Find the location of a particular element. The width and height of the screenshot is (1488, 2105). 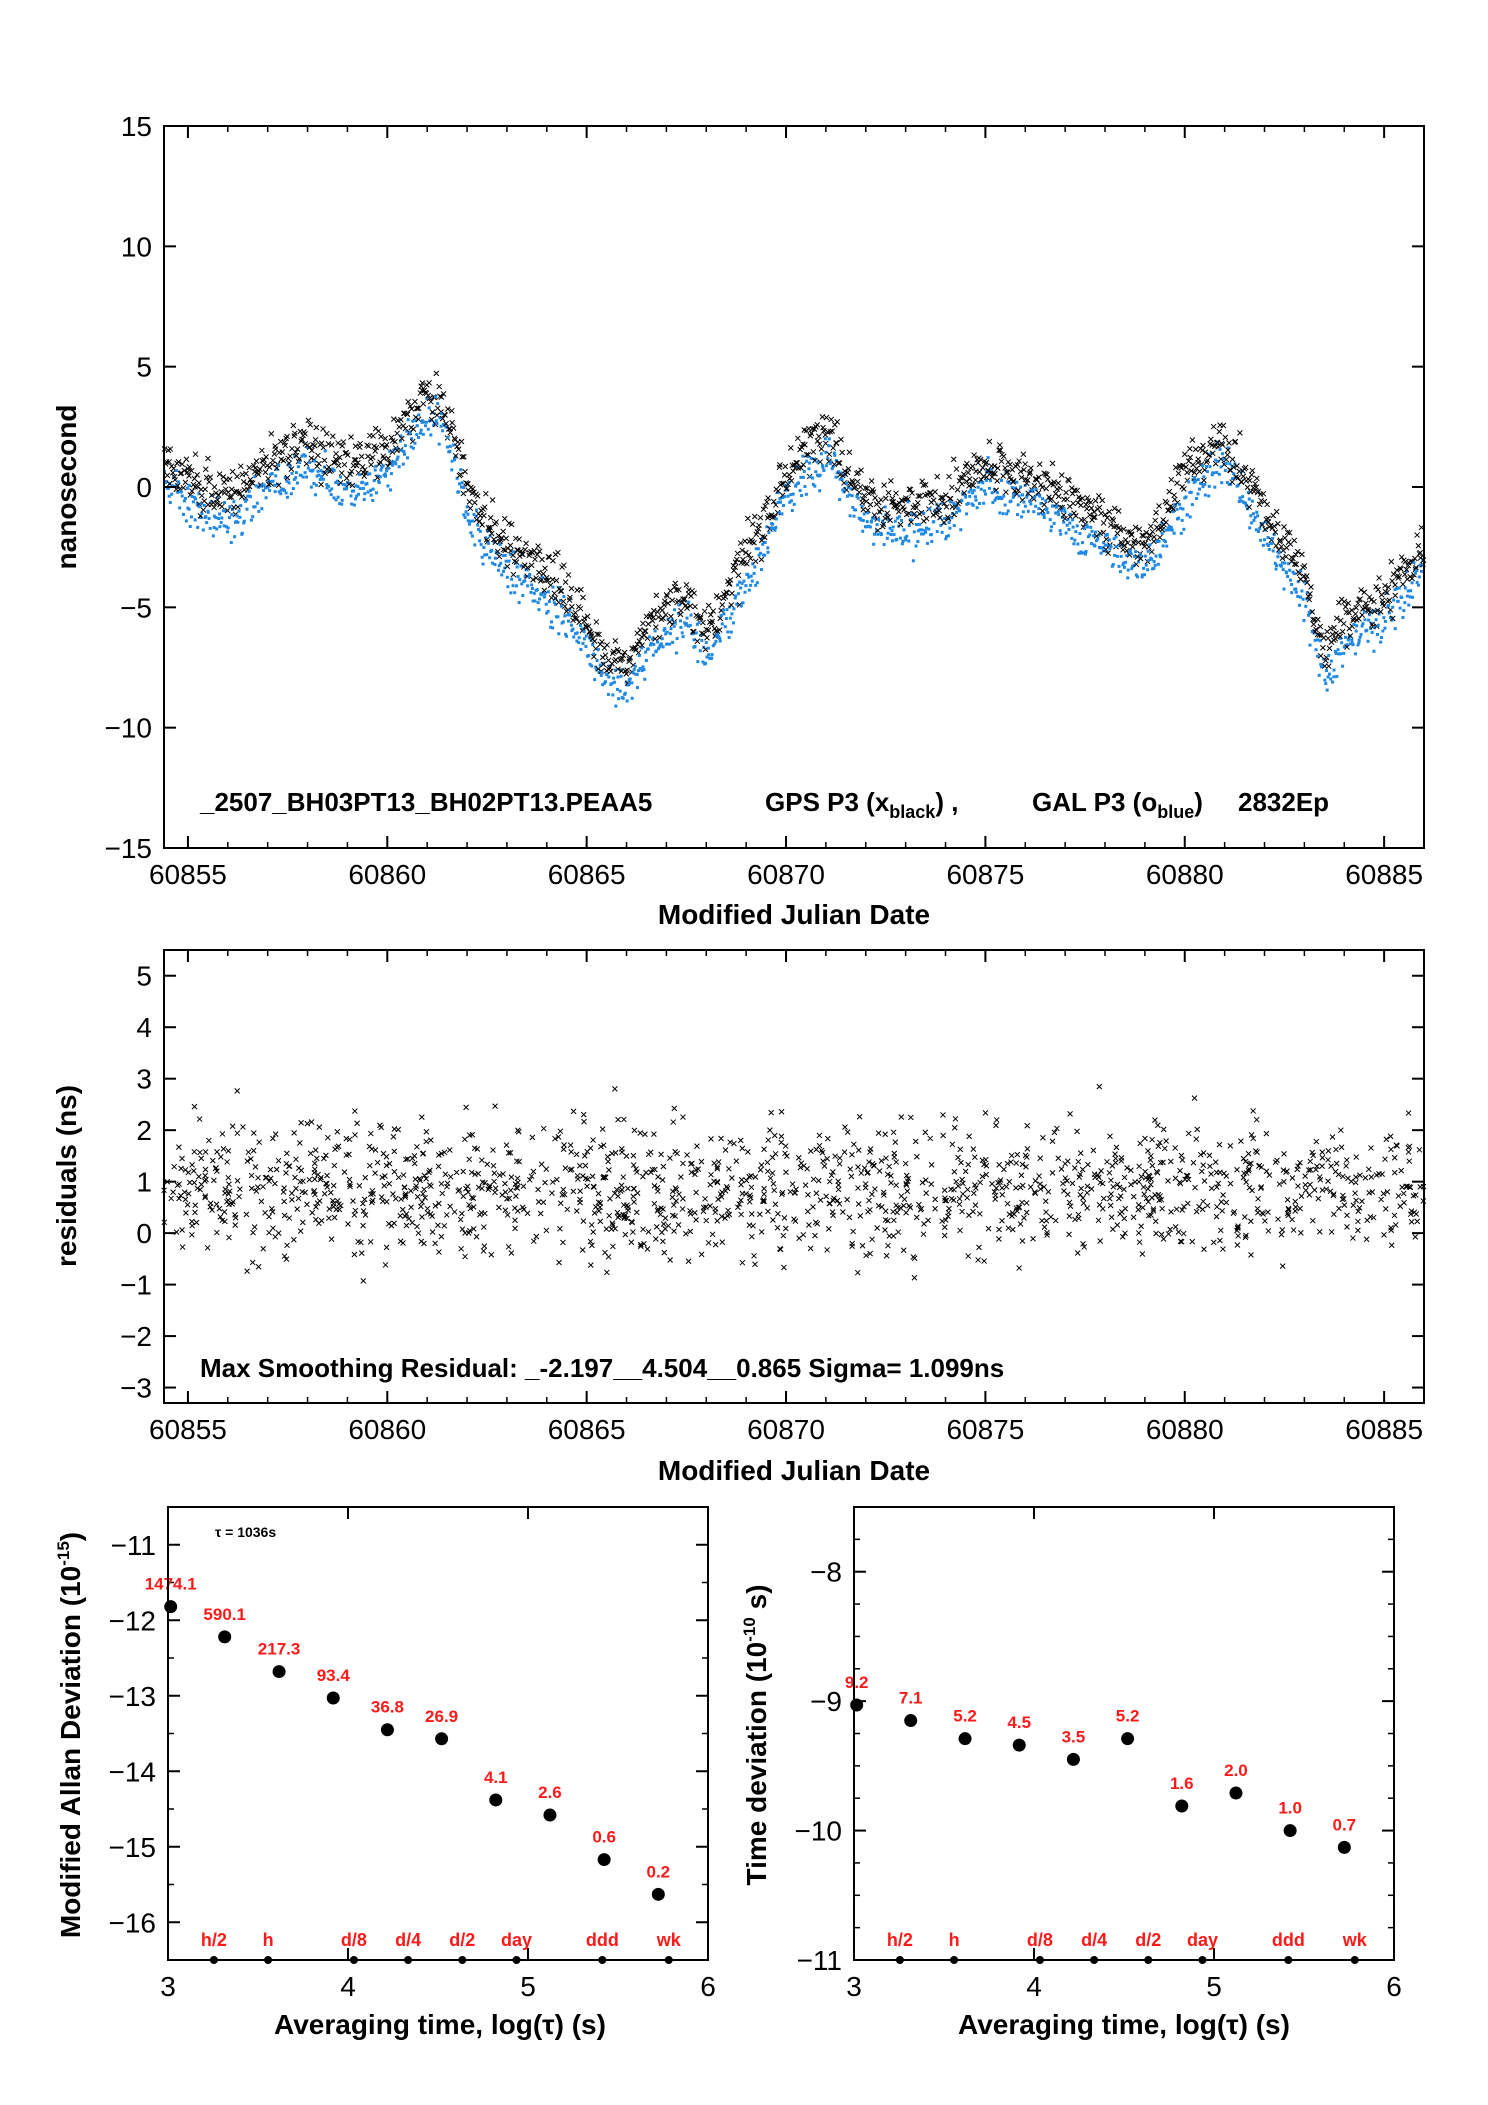

tdev-marker-label: d/2 is located at coordinates (1148, 1940).